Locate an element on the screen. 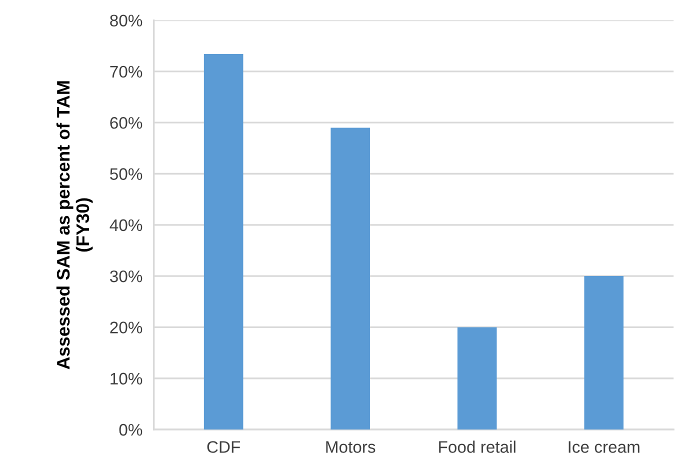 The width and height of the screenshot is (693, 472). x-tick-label: Motors is located at coordinates (351, 447).